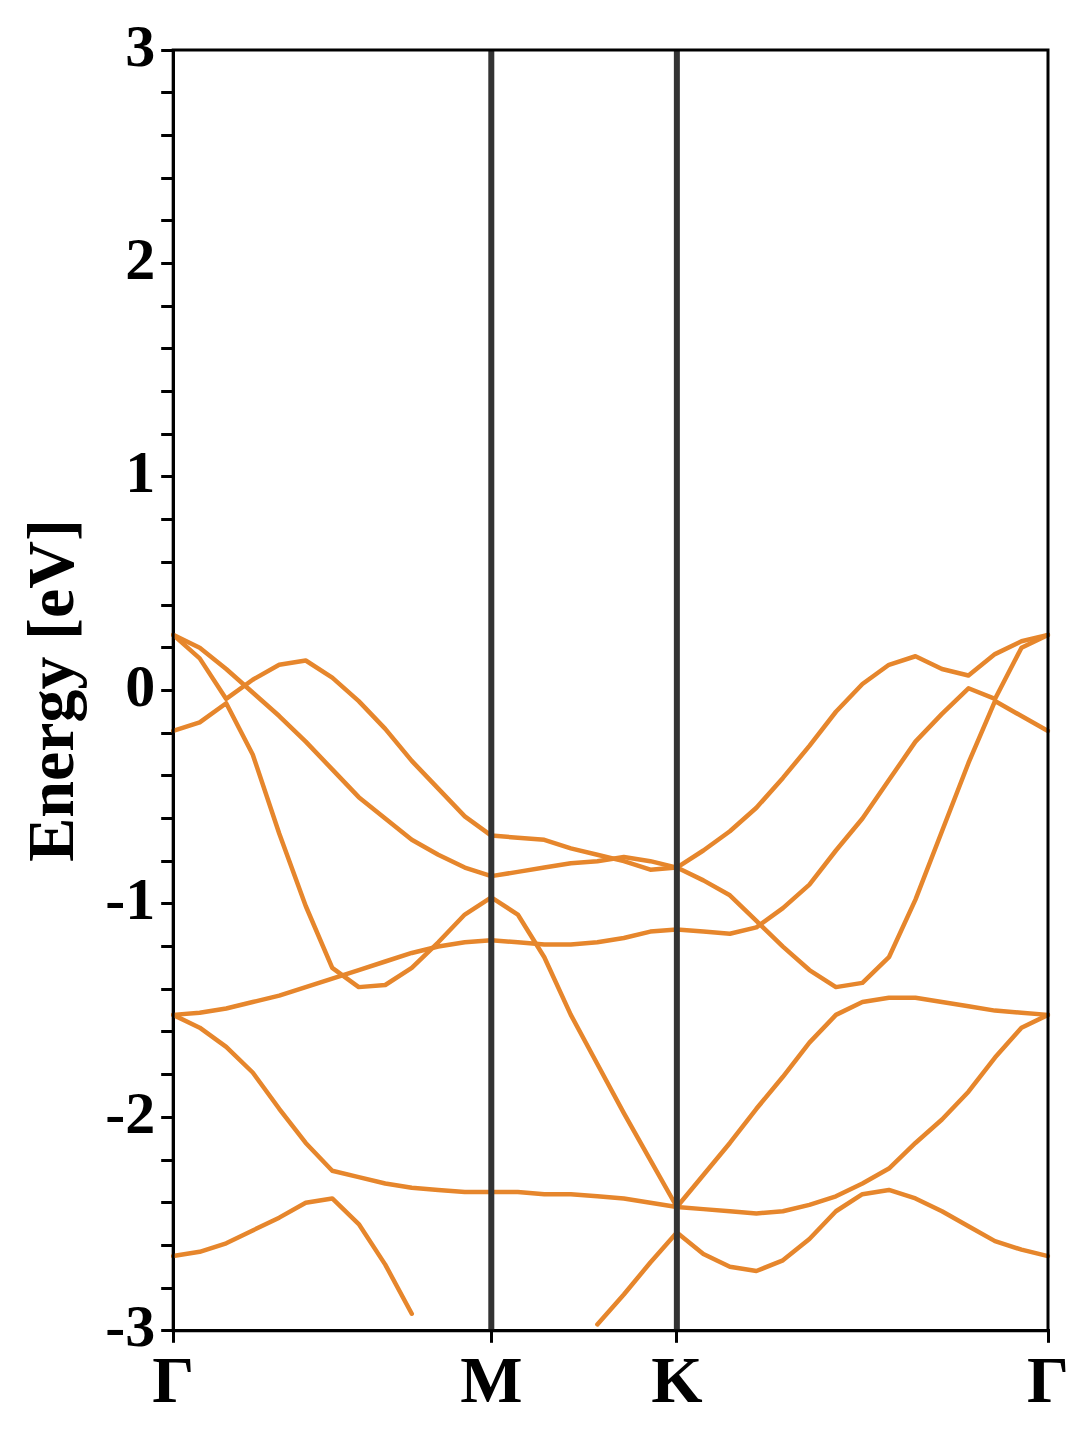 This screenshot has height=1440, width=1080. What do you see at coordinates (130, 1112) in the screenshot?
I see `y-tick-label: -2` at bounding box center [130, 1112].